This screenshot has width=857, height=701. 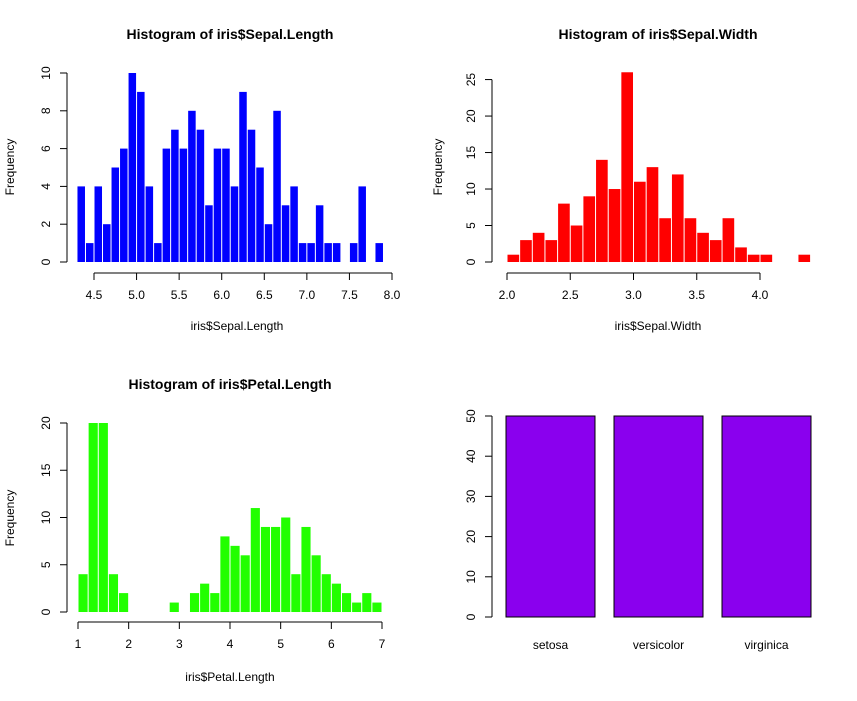 I want to click on species-barplot-panel: setosa versicolor virginica 0 10 20 30 40 50, so click(x=638, y=530).